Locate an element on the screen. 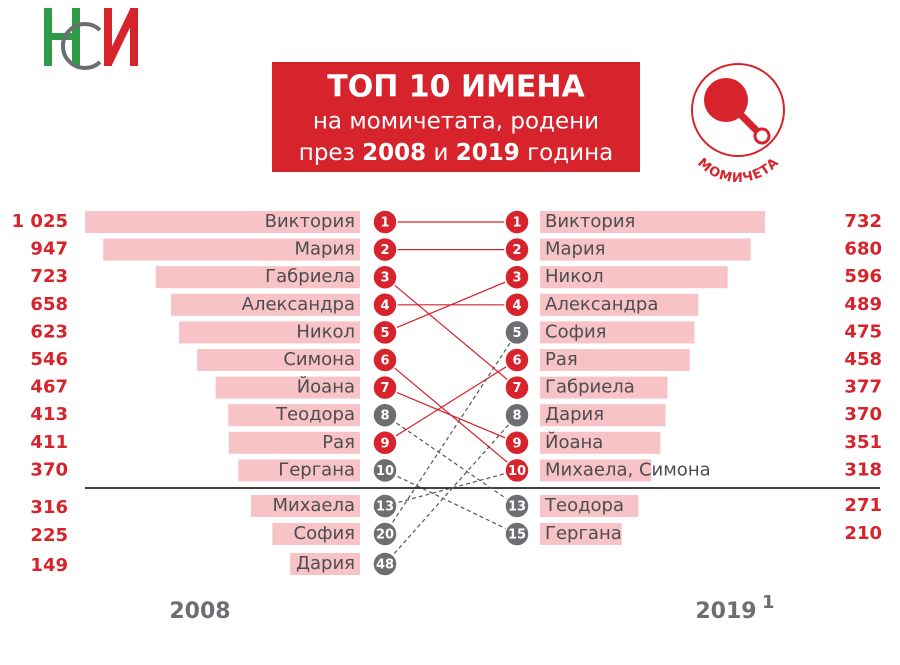 This screenshot has height=665, width=900. name-label: Никол is located at coordinates (325, 331).